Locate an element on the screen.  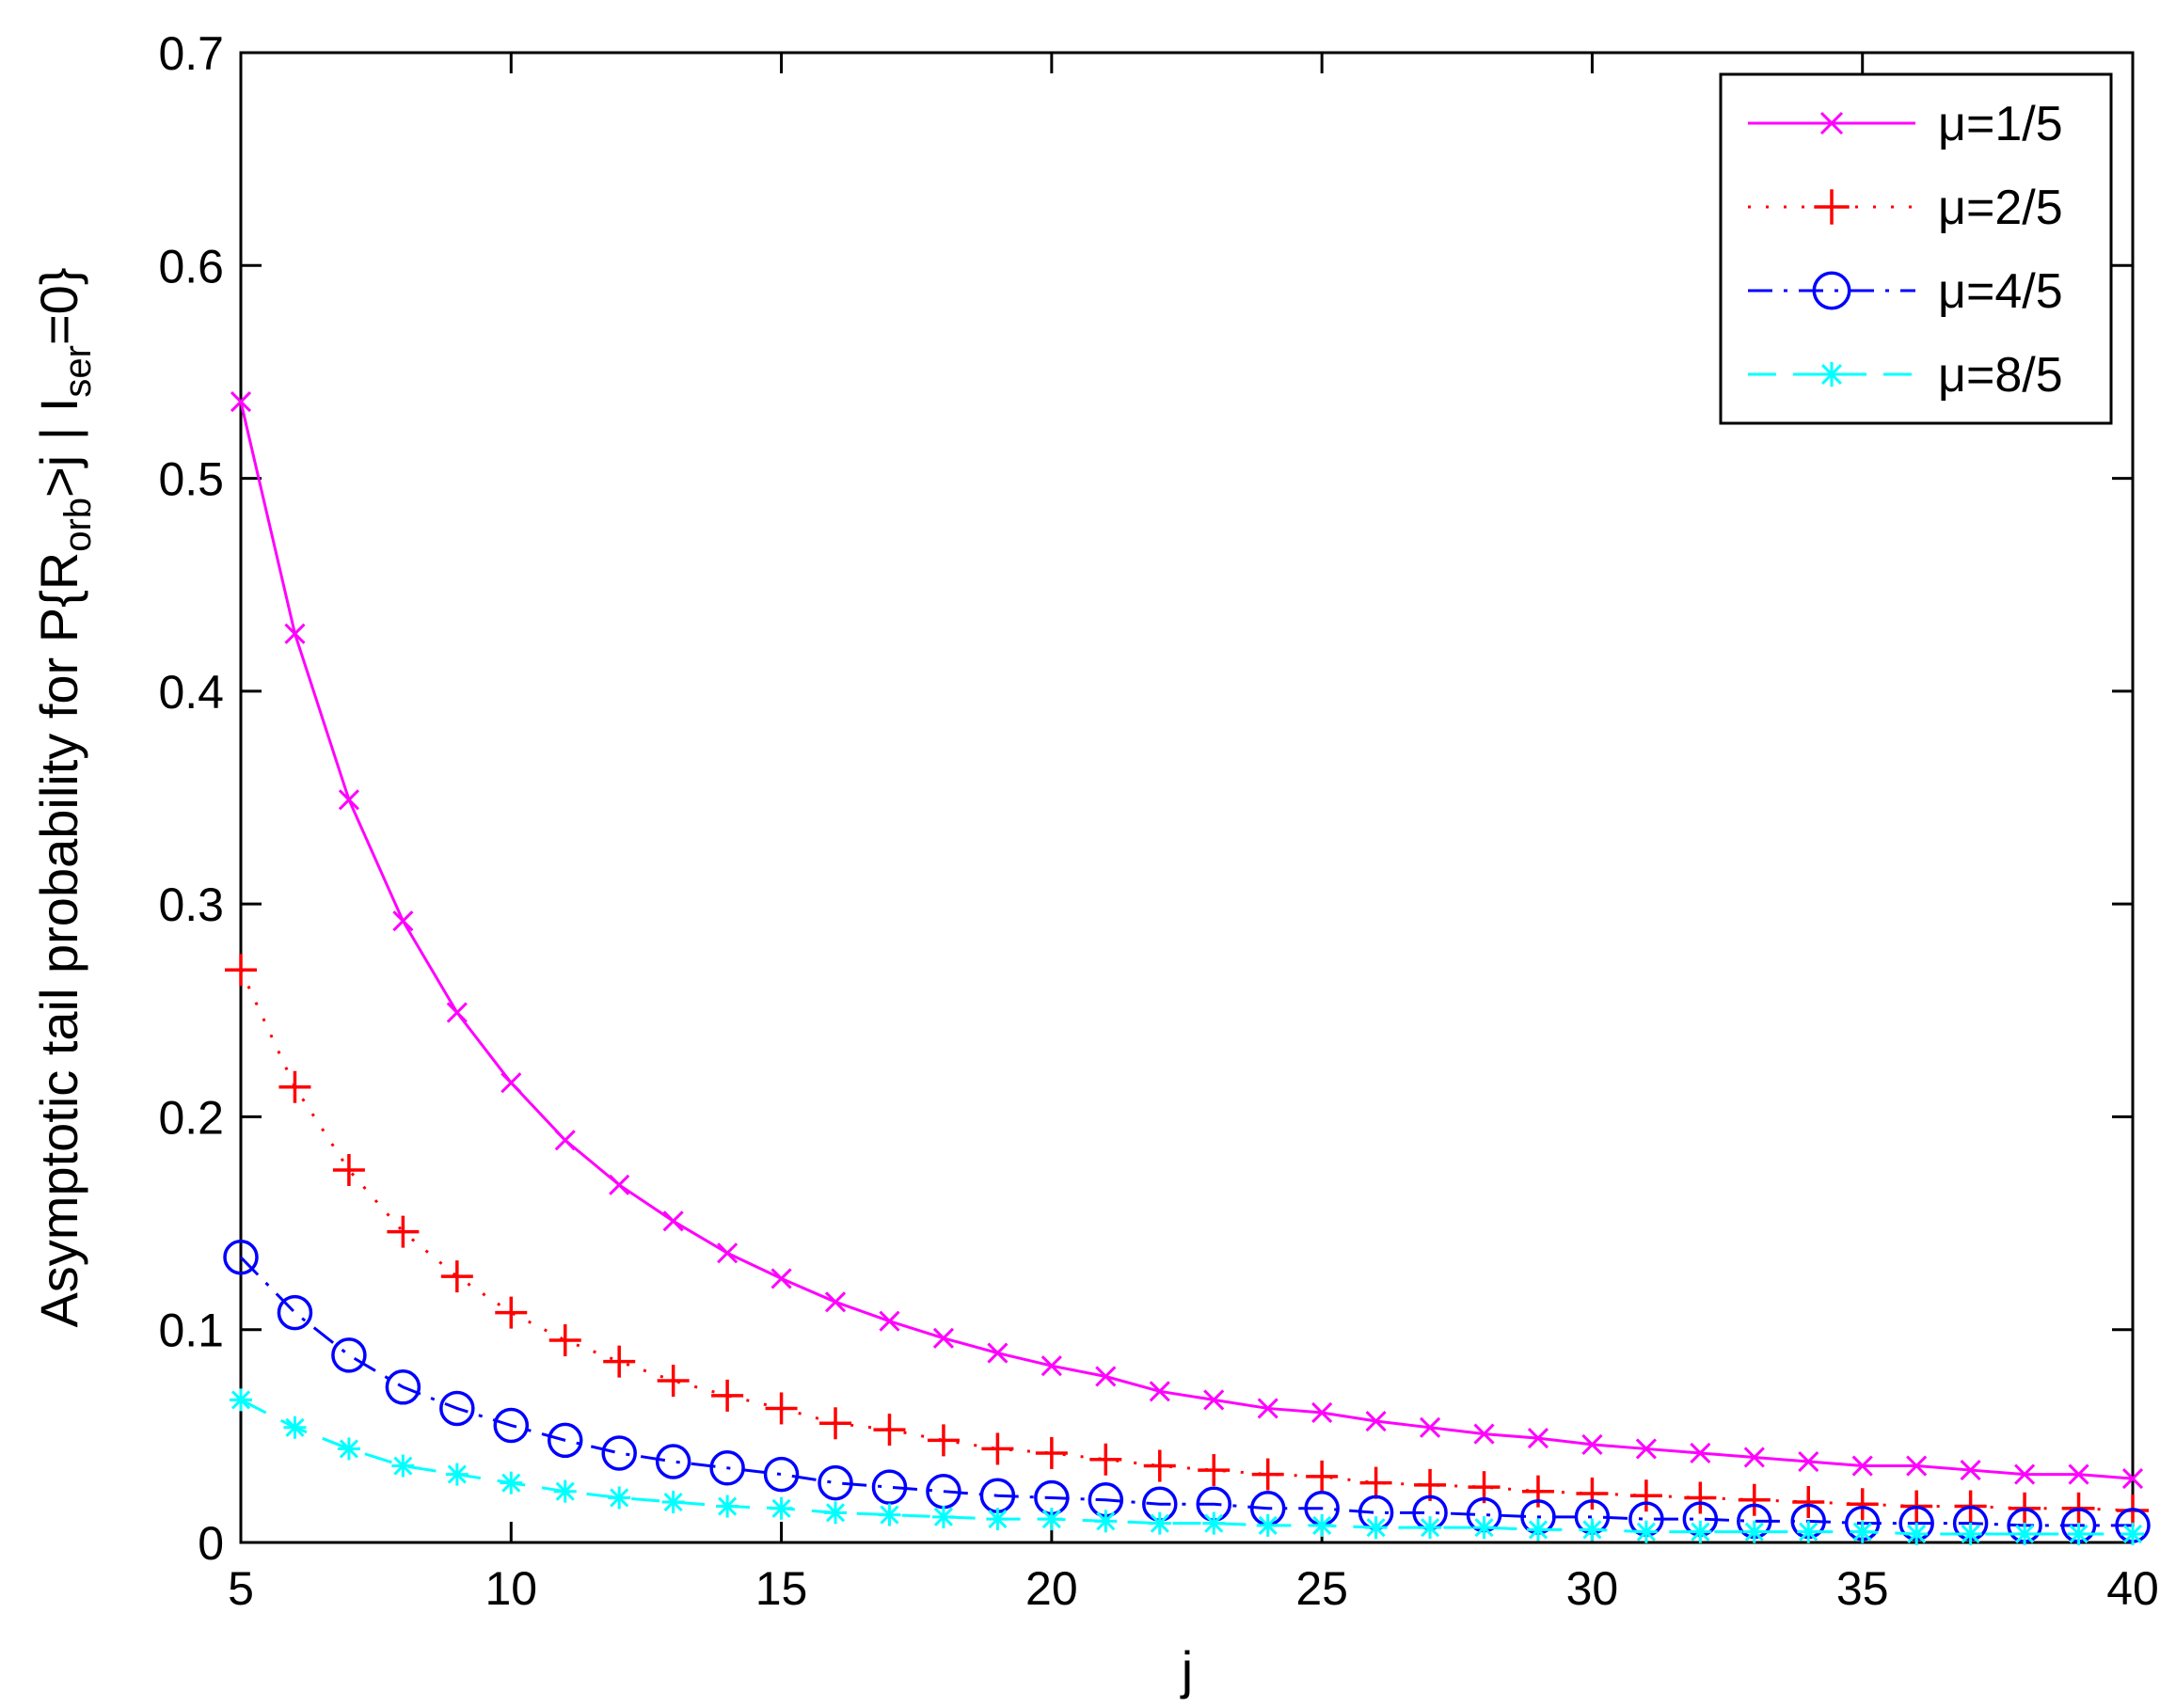
x-tick-label: 20 is located at coordinates (1051, 1588).